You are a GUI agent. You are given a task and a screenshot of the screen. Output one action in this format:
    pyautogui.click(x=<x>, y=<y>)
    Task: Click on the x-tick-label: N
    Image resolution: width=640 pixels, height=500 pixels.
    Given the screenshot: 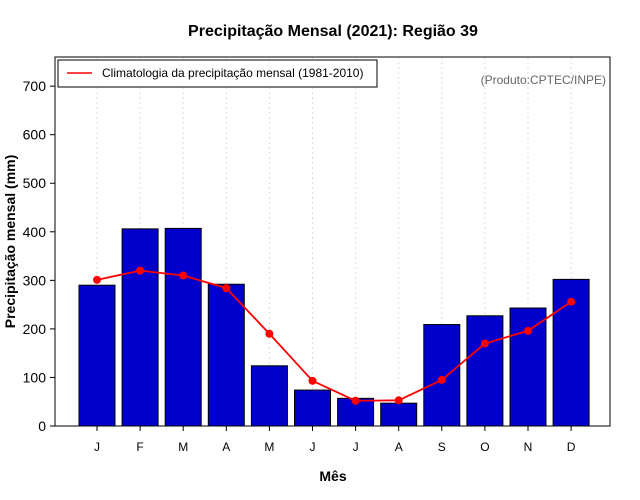 What is the action you would take?
    pyautogui.click(x=528, y=447)
    